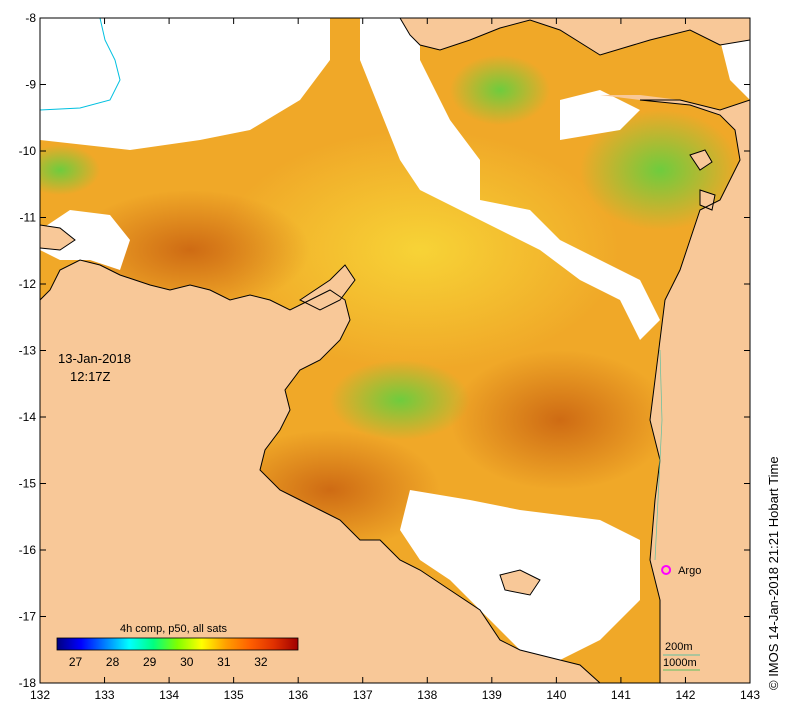 This screenshot has height=716, width=791. Describe the element at coordinates (680, 663) in the screenshot. I see `depth-legend-1000m: 1000m` at that location.